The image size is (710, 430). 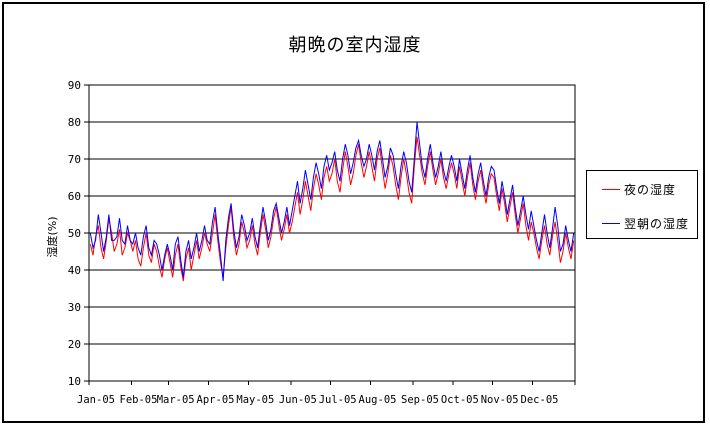 I want to click on chart-title: 朝晩の室内湿度, so click(x=355, y=45).